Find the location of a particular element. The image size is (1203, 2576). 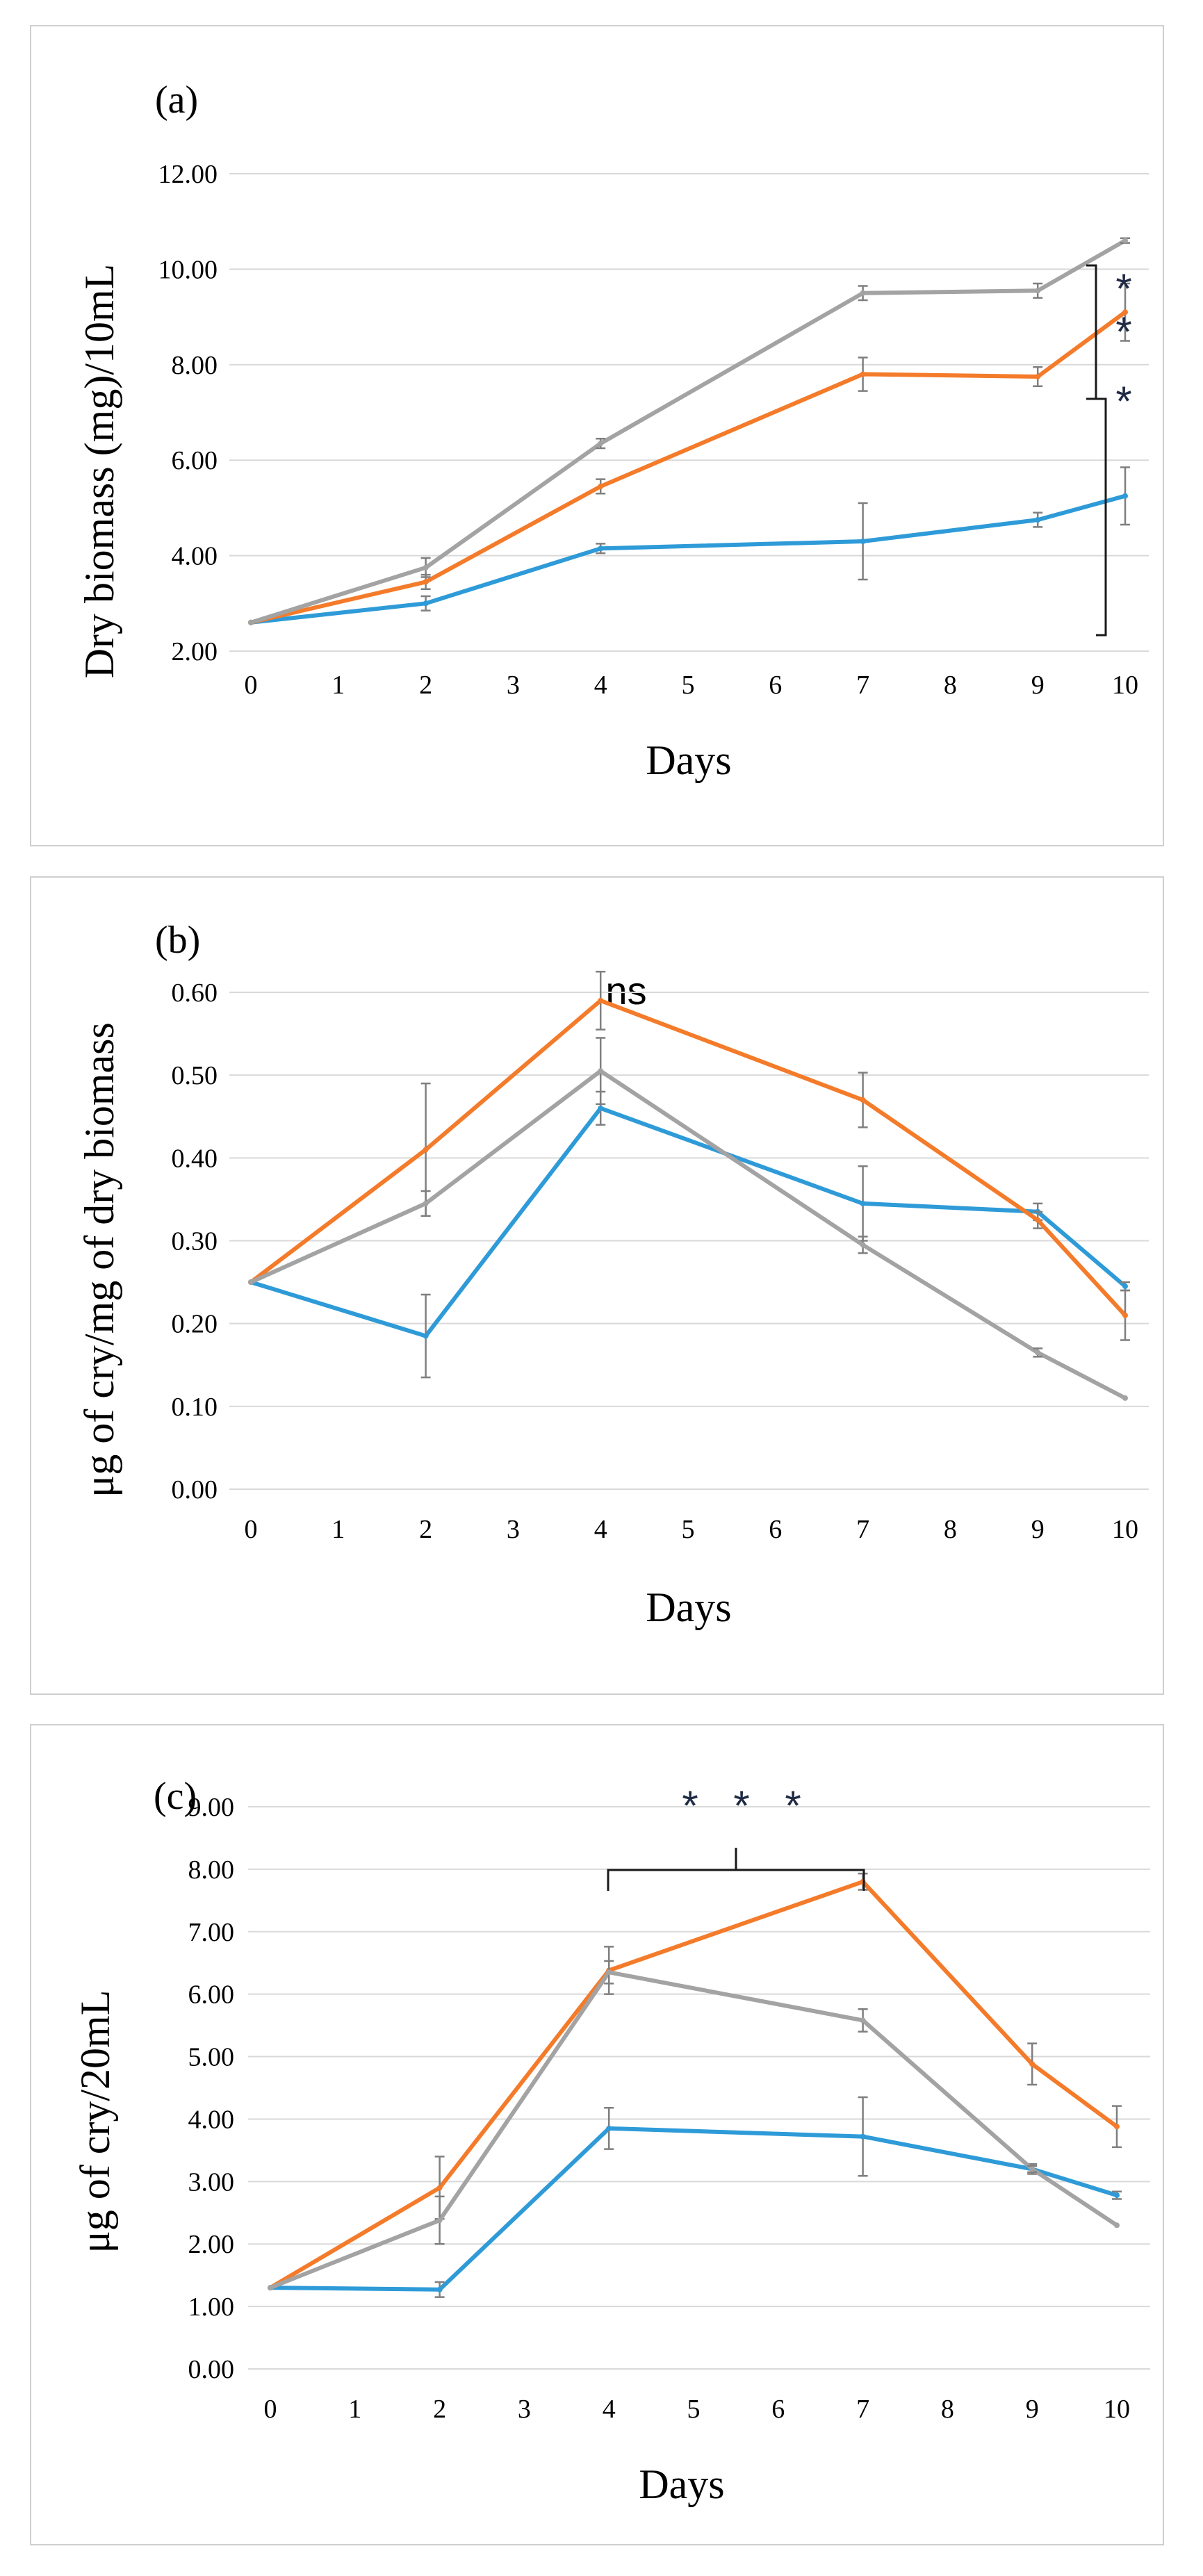

y-axis-label-b: μg of cry/mg of dry biomass is located at coordinates (99, 1260).